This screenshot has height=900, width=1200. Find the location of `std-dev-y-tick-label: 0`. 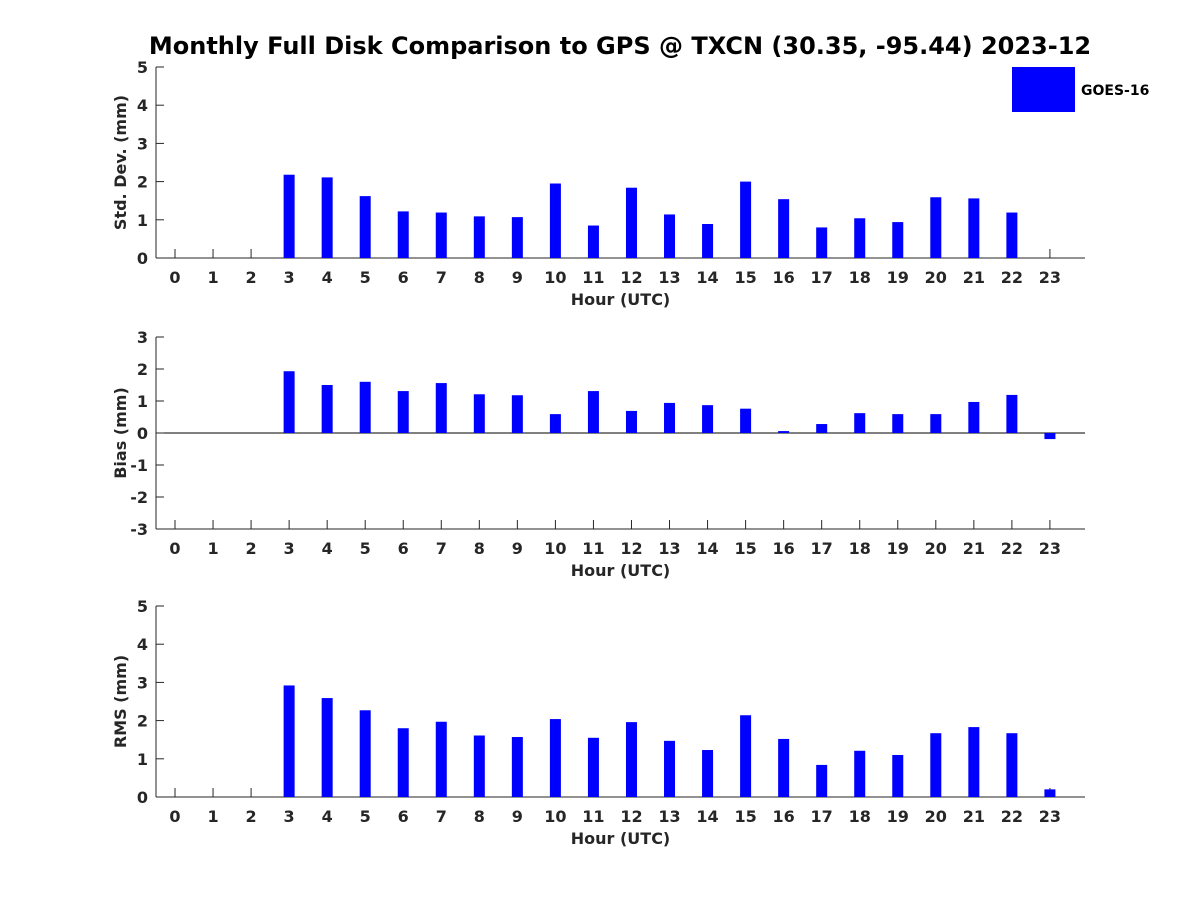

std-dev-y-tick-label: 0 is located at coordinates (142, 258).